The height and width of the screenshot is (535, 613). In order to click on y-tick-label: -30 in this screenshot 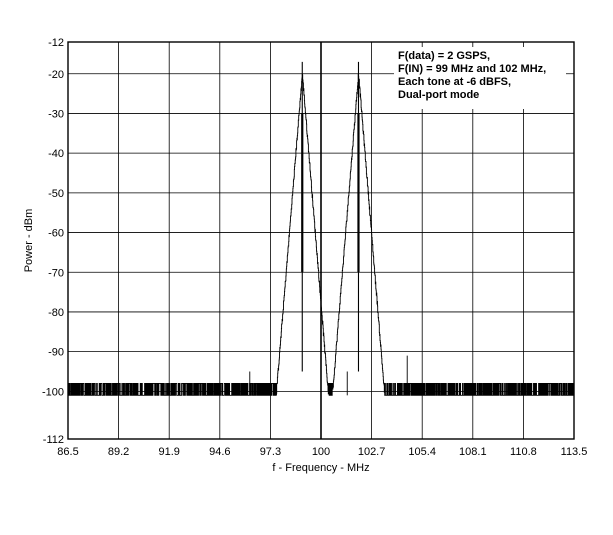, I will do `click(56, 114)`.